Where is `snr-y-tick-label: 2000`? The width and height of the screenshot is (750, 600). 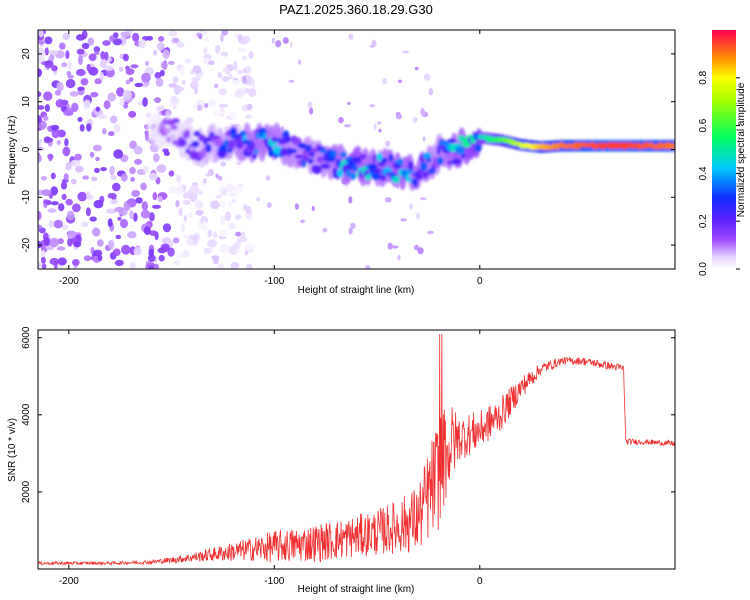 snr-y-tick-label: 2000 is located at coordinates (26, 491).